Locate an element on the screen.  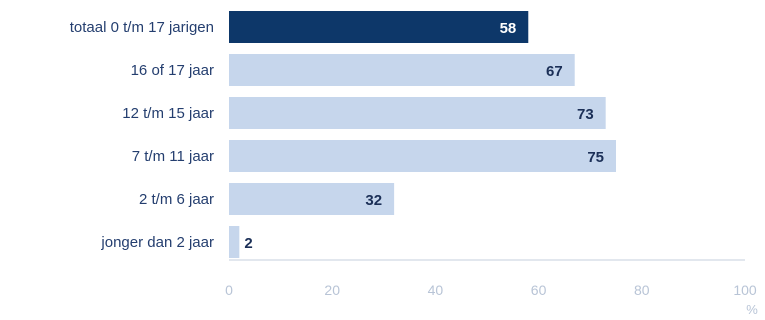
data-label-1: 67 is located at coordinates (554, 71).